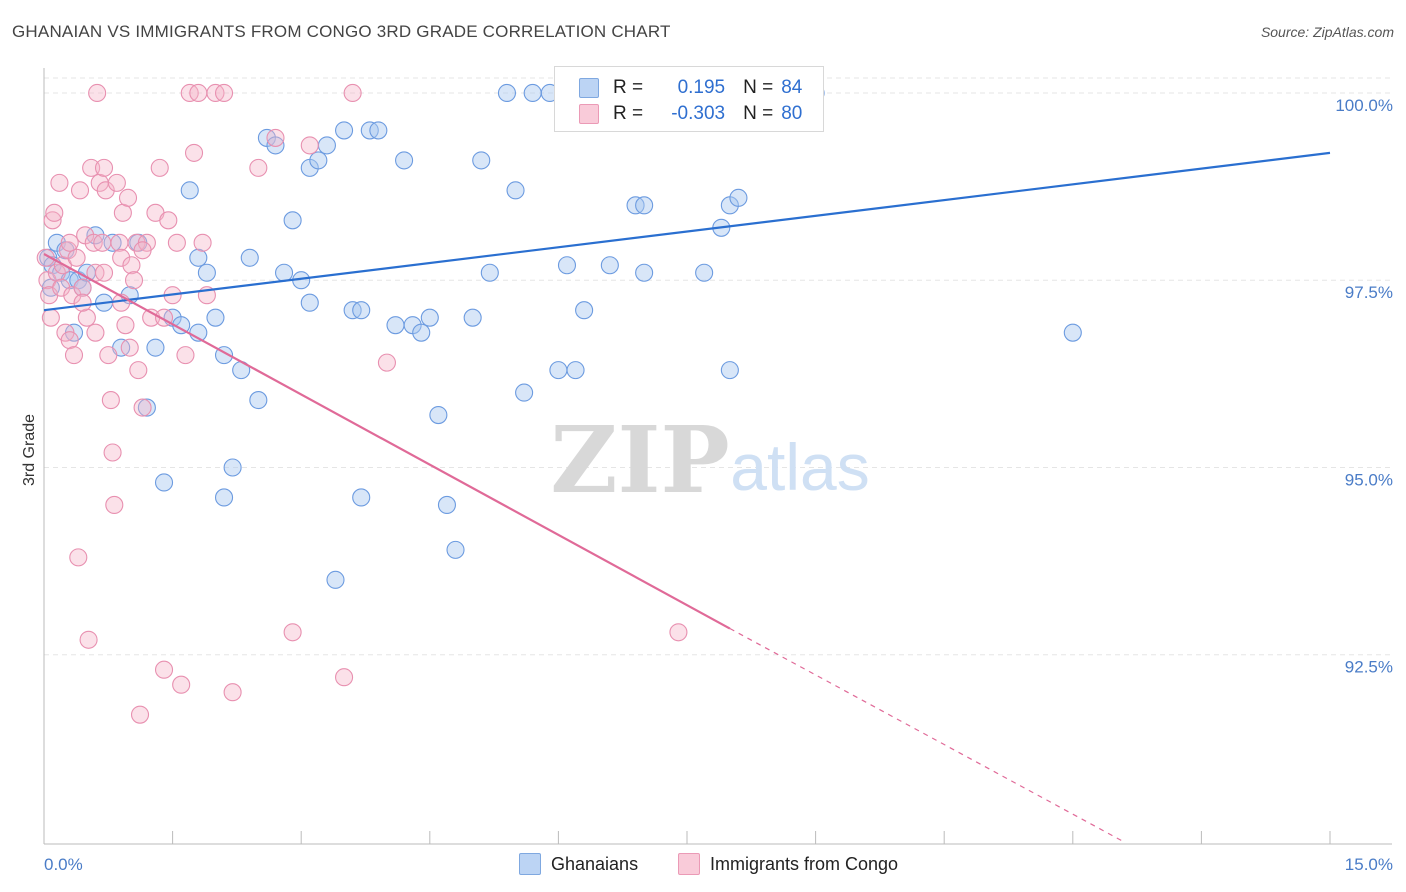 This screenshot has width=1406, height=892. Describe the element at coordinates (701, 87) in the screenshot. I see `legend-r-value: 0.195` at that location.